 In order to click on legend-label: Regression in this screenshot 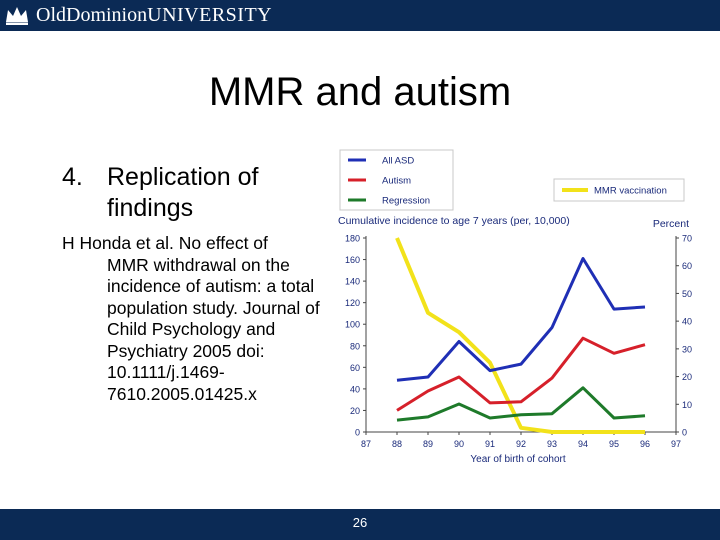, I will do `click(406, 201)`.